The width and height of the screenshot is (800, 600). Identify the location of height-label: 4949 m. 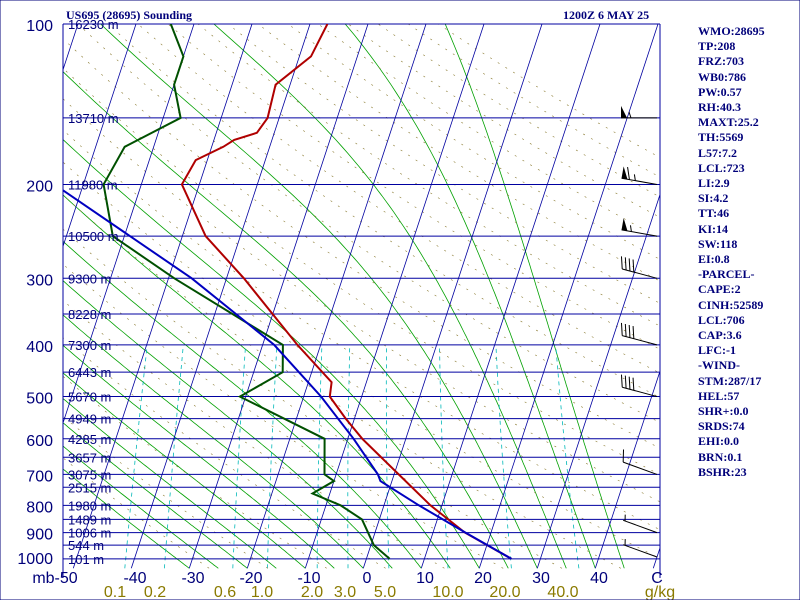
(89, 419).